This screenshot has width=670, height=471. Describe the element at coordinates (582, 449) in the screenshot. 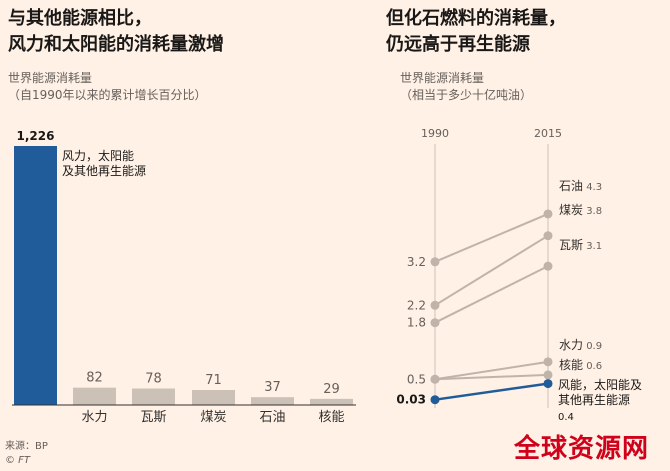

I see `watermark-logo: 全球资源网` at that location.